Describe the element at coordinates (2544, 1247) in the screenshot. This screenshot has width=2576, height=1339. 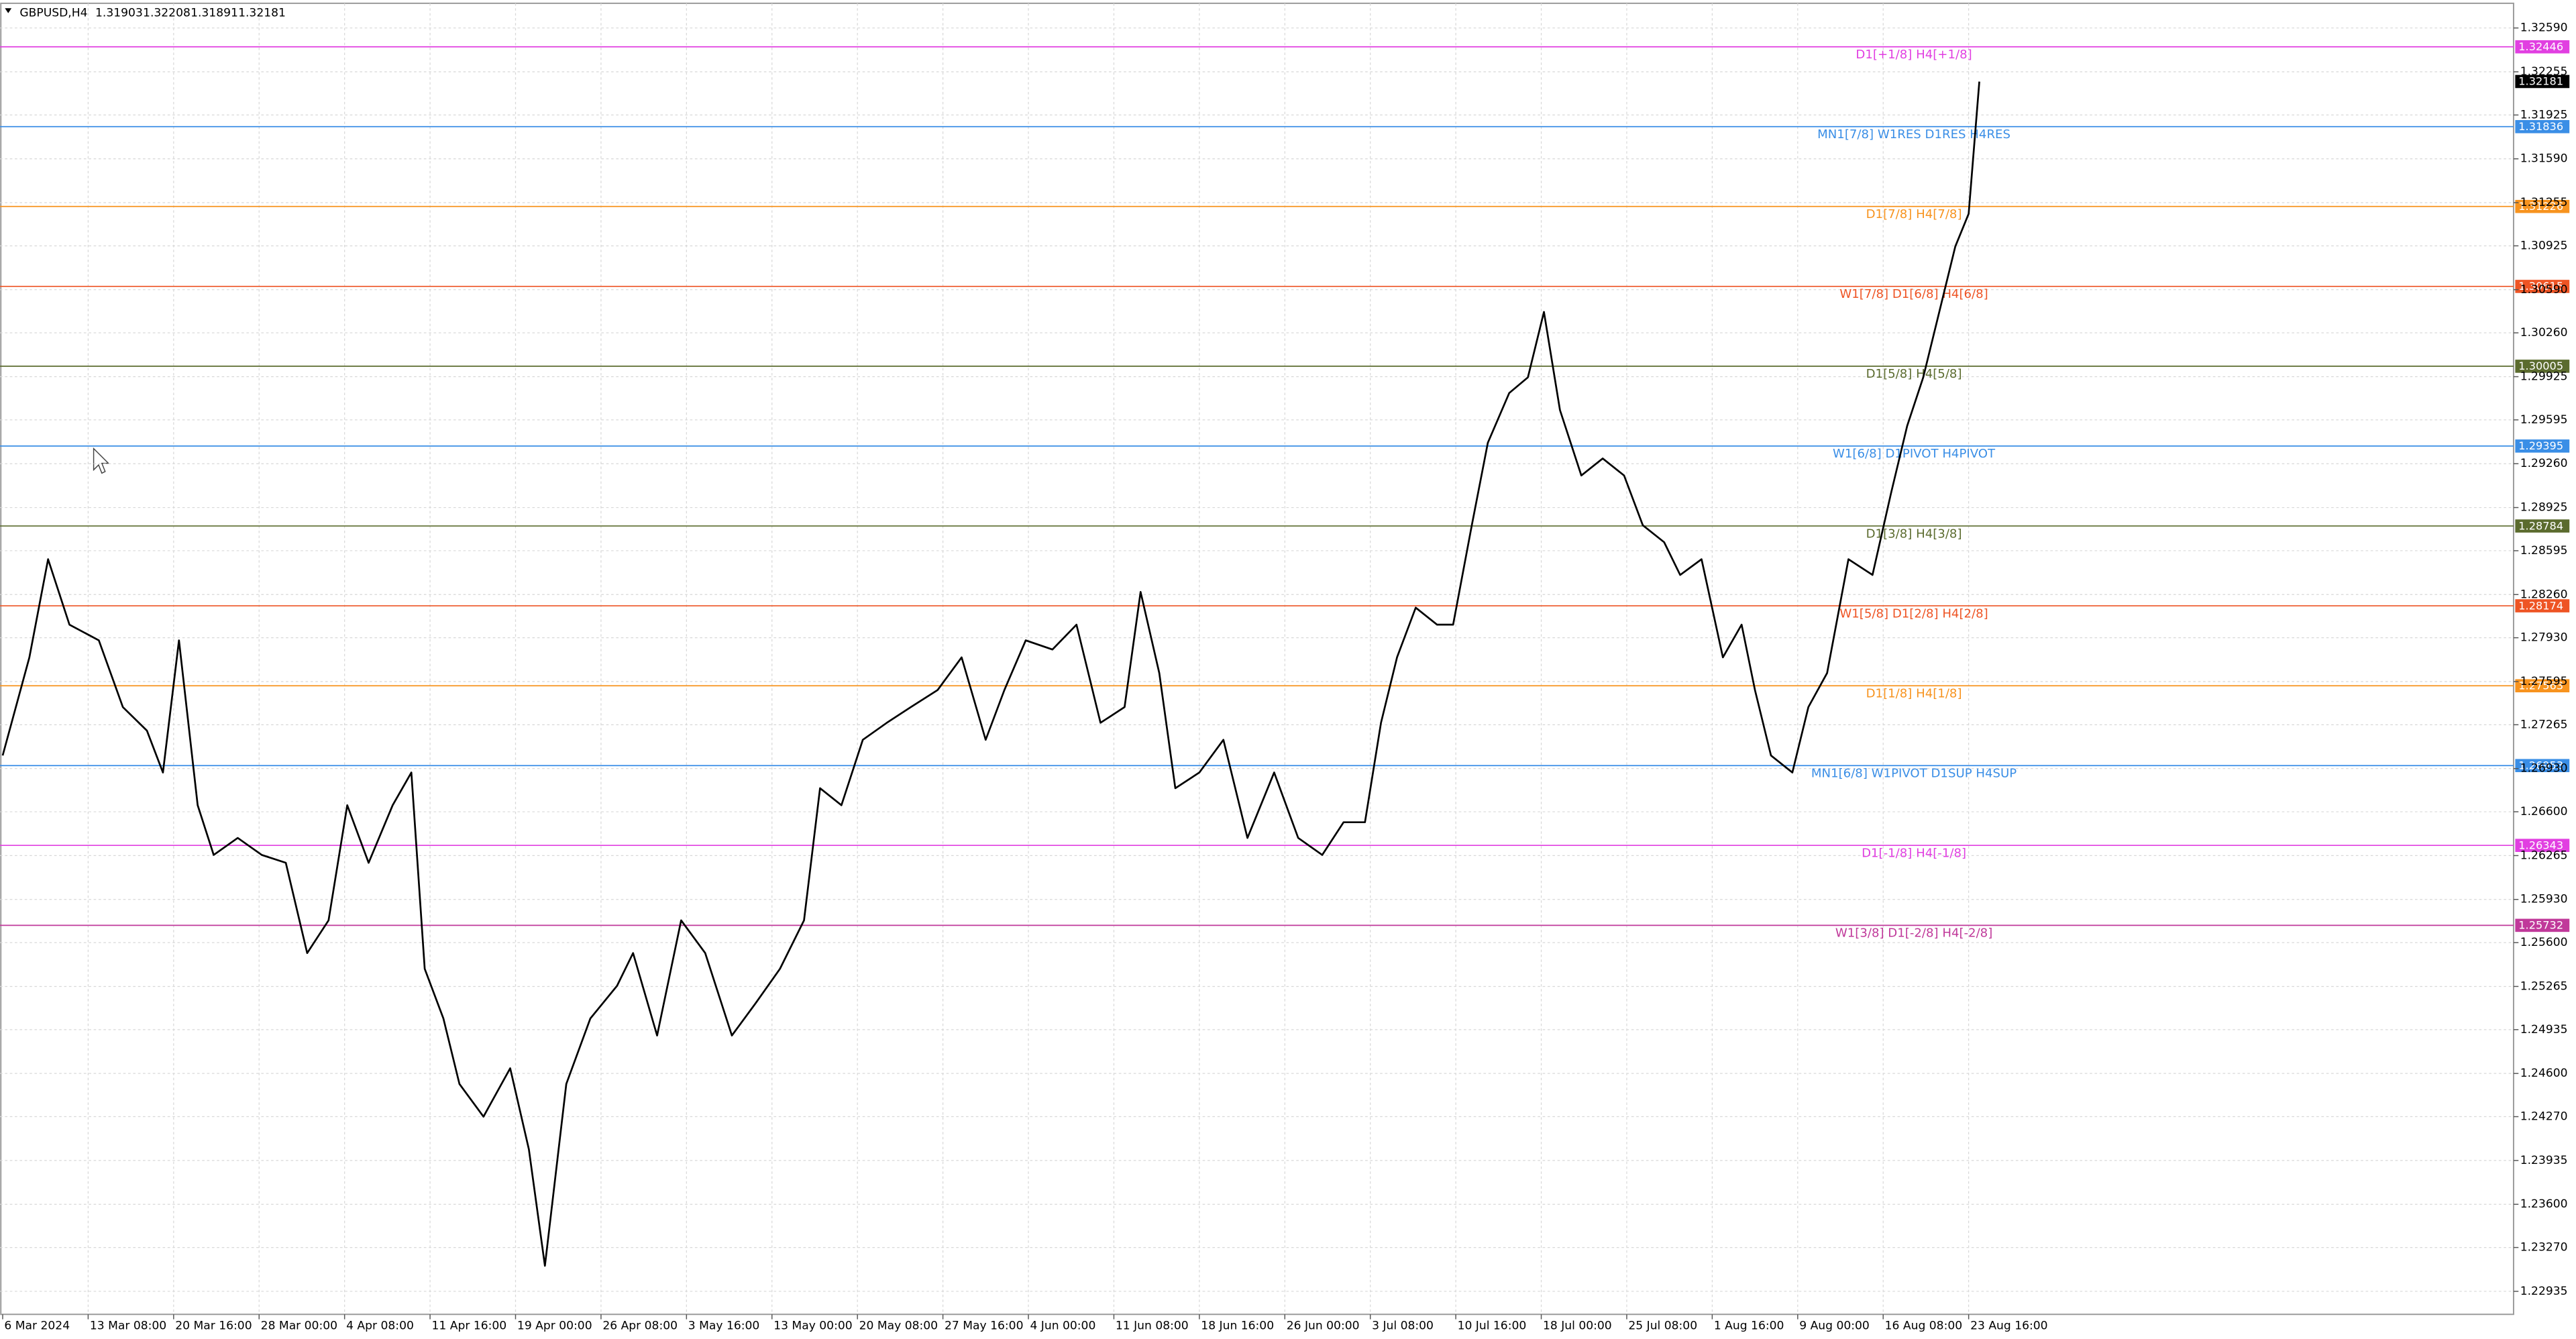
I see `y-tick-label: 1.23270` at that location.